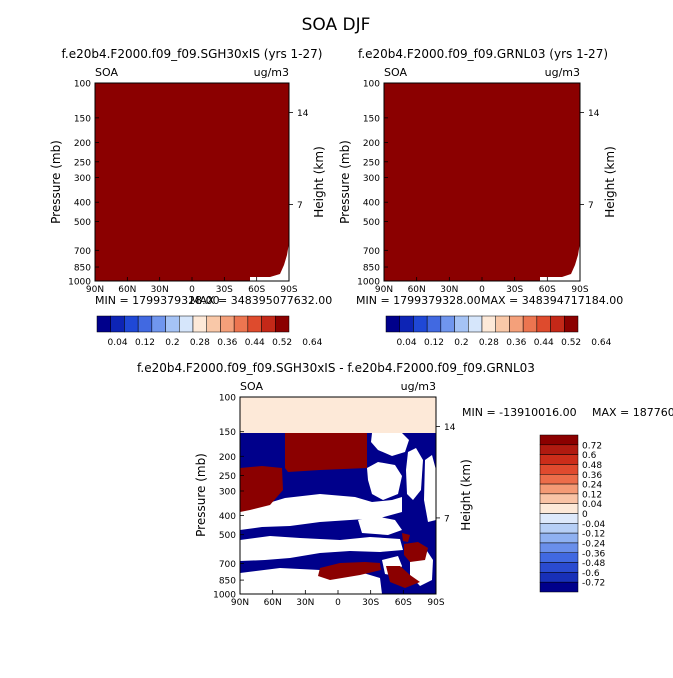 This screenshot has height=678, width=673. I want to click on right-ytick-label-4: 300, so click(371, 179).